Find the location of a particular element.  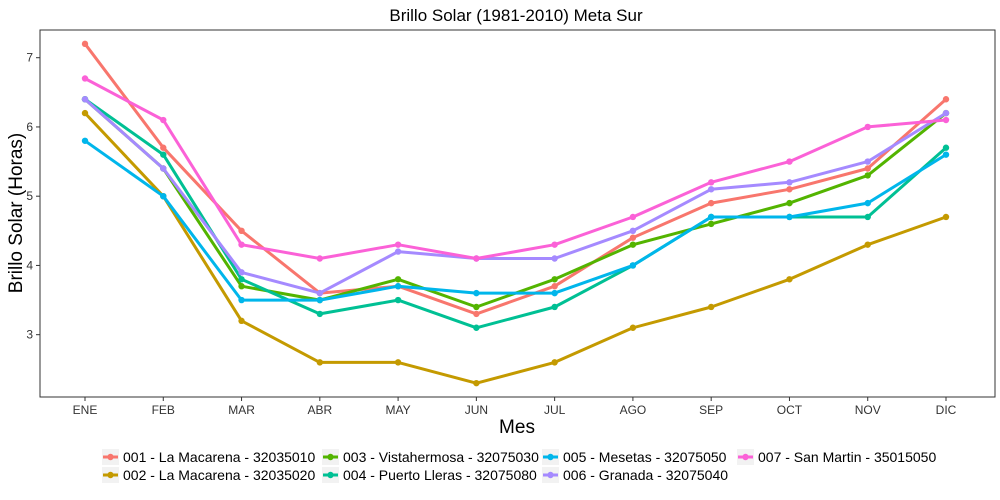

legend-item: 001 - La Macarena - 32035010 is located at coordinates (208, 457).